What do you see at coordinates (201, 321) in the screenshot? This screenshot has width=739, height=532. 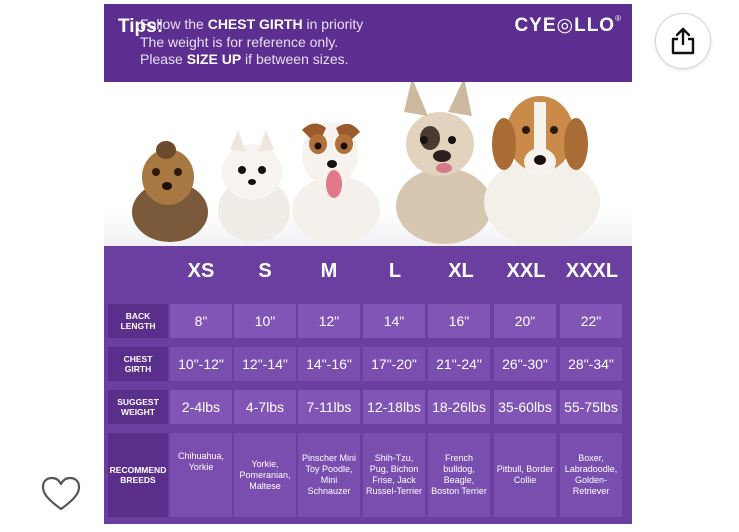 I see `cell-back-length-xs: 8"` at bounding box center [201, 321].